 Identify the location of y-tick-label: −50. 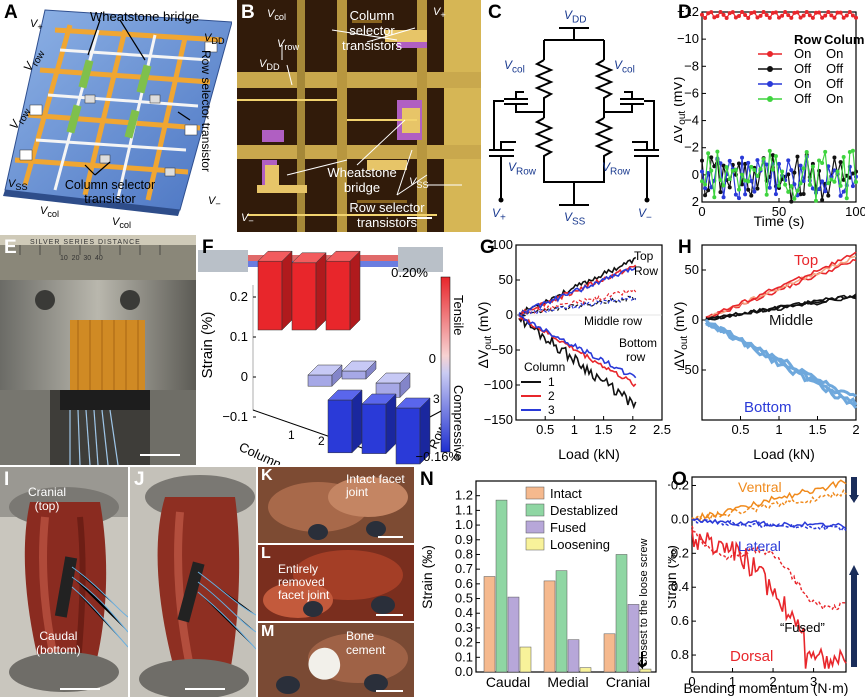
(688, 369).